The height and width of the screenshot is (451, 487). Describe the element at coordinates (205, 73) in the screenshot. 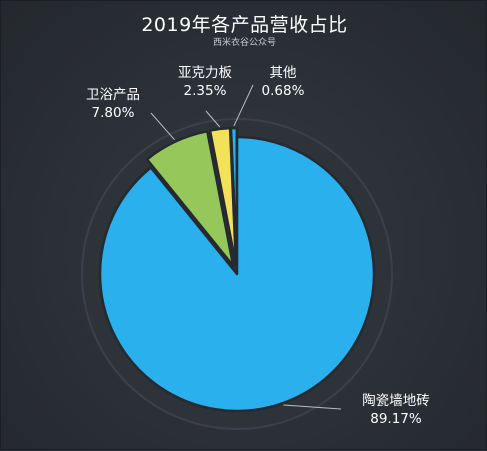

I see `slice-name-label-3: 亚克力板` at that location.